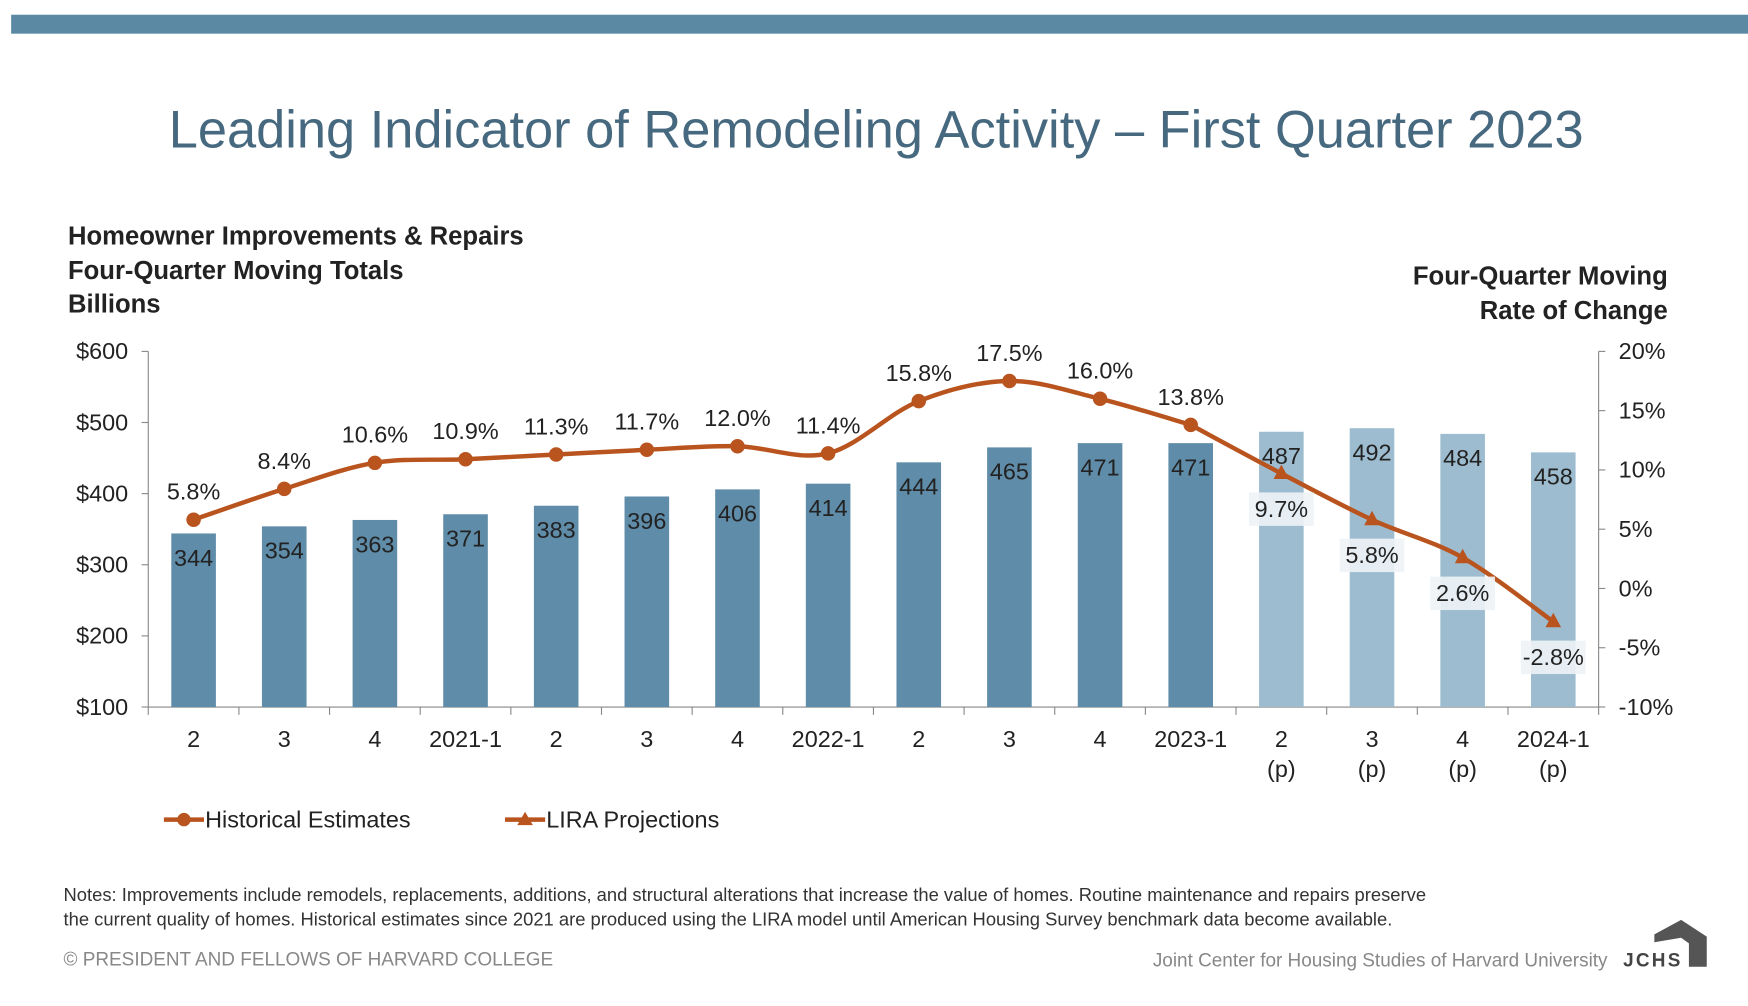 This screenshot has height=1006, width=1748. I want to click on bar-value-label: 492, so click(1371, 453).